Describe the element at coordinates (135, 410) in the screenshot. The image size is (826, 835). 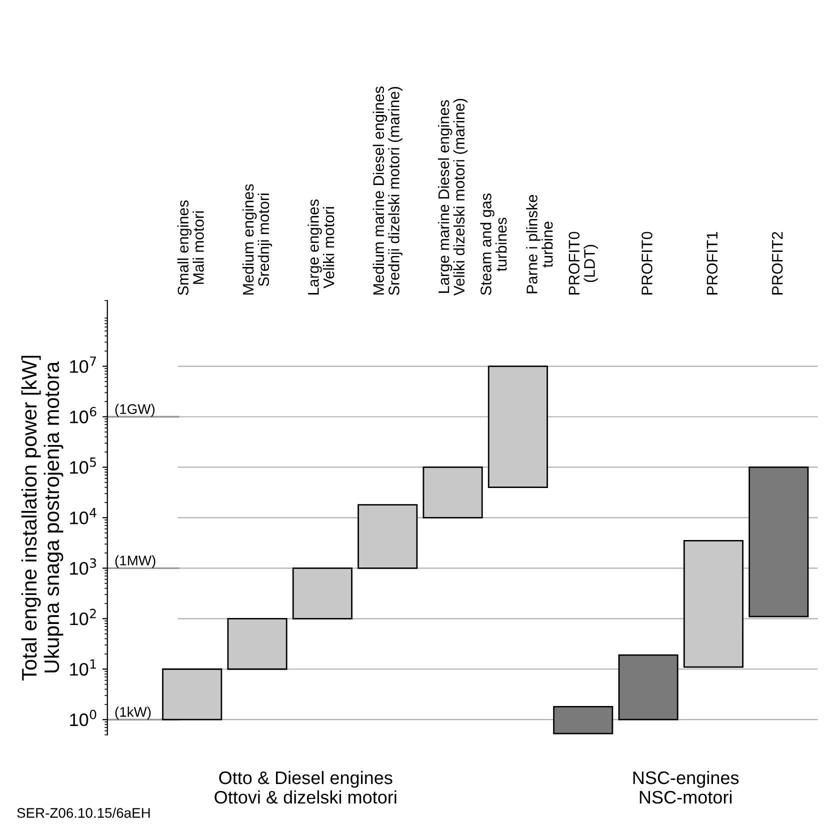
I see `ref-line-label: (1GW)` at that location.